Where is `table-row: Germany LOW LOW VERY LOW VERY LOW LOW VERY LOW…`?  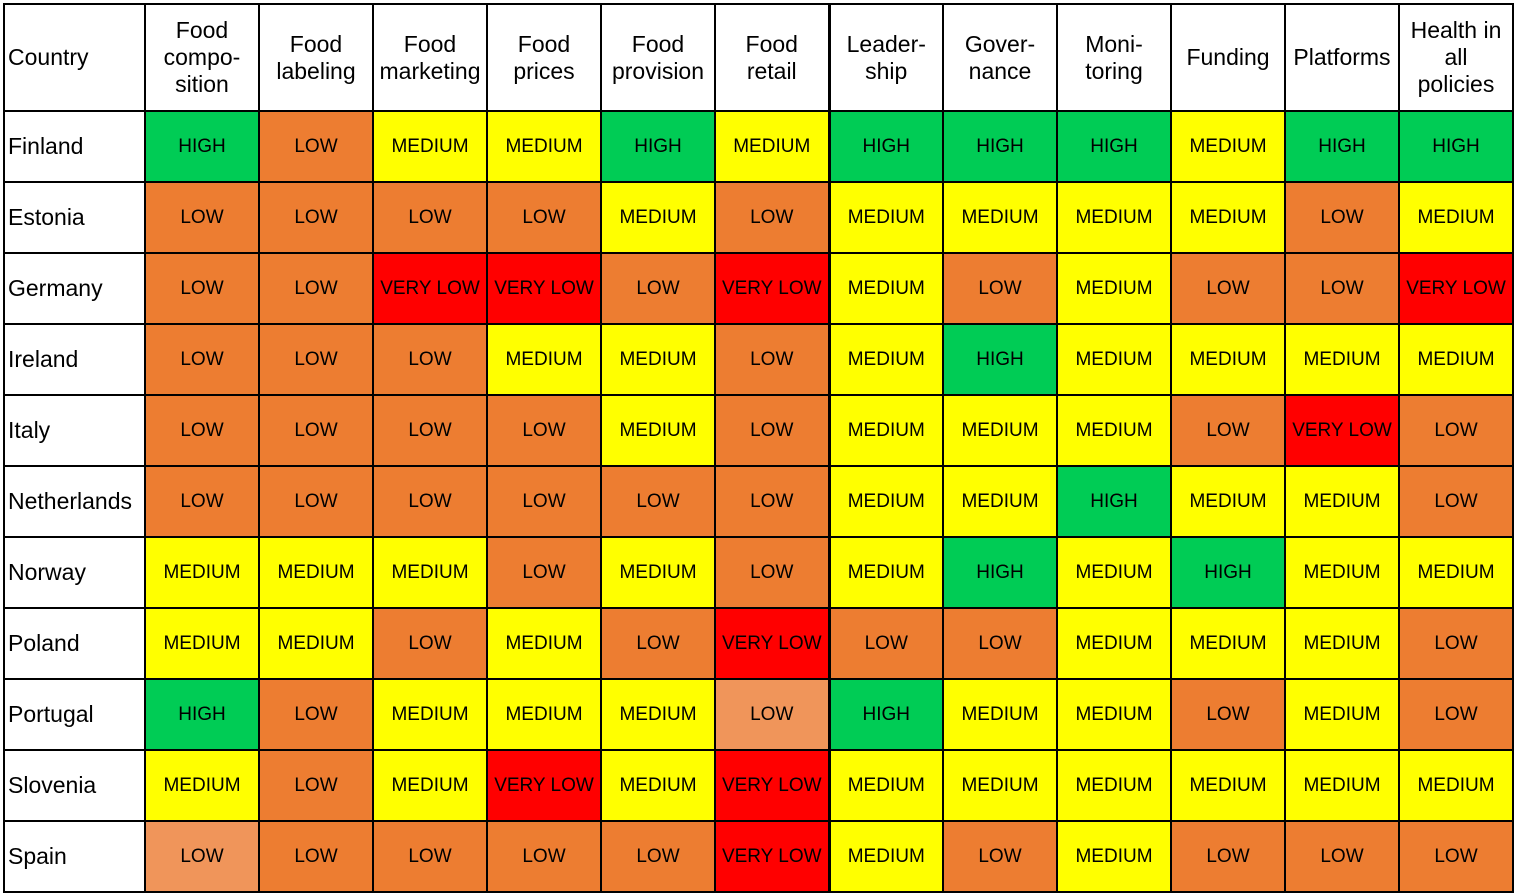
table-row: Germany LOW LOW VERY LOW VERY LOW LOW VERY LOW… is located at coordinates (758, 288).